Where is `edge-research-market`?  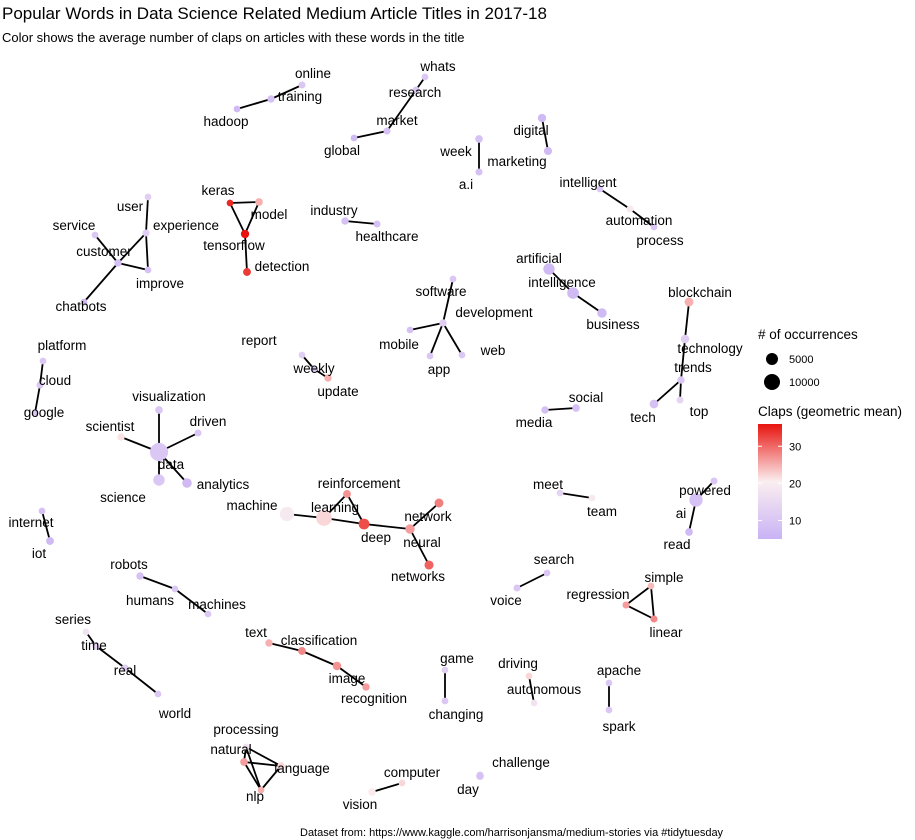
edge-research-market is located at coordinates (401, 110).